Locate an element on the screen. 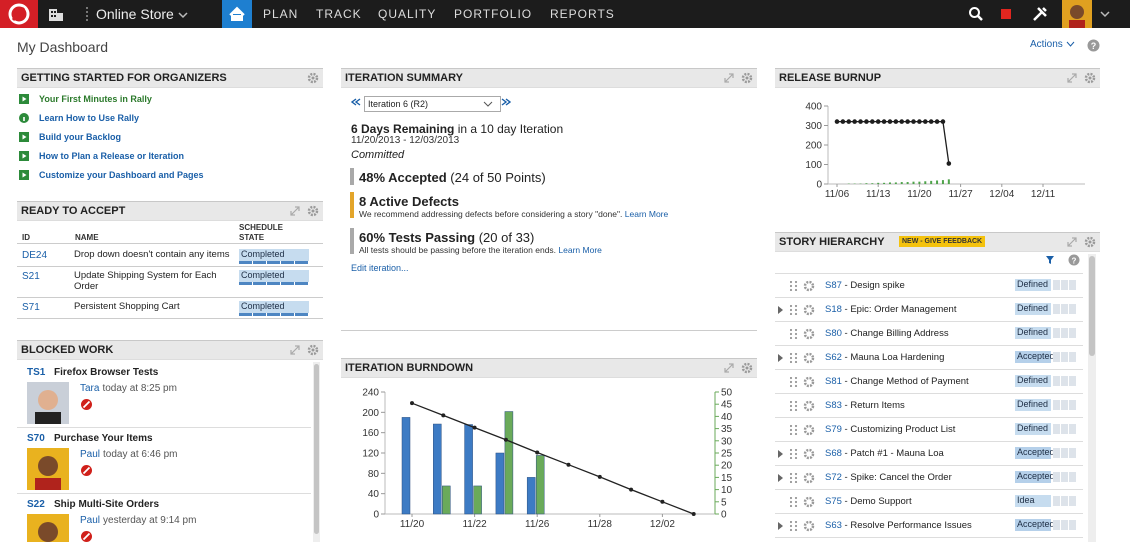 The height and width of the screenshot is (542, 1130). story-id: S87 is located at coordinates (833, 285).